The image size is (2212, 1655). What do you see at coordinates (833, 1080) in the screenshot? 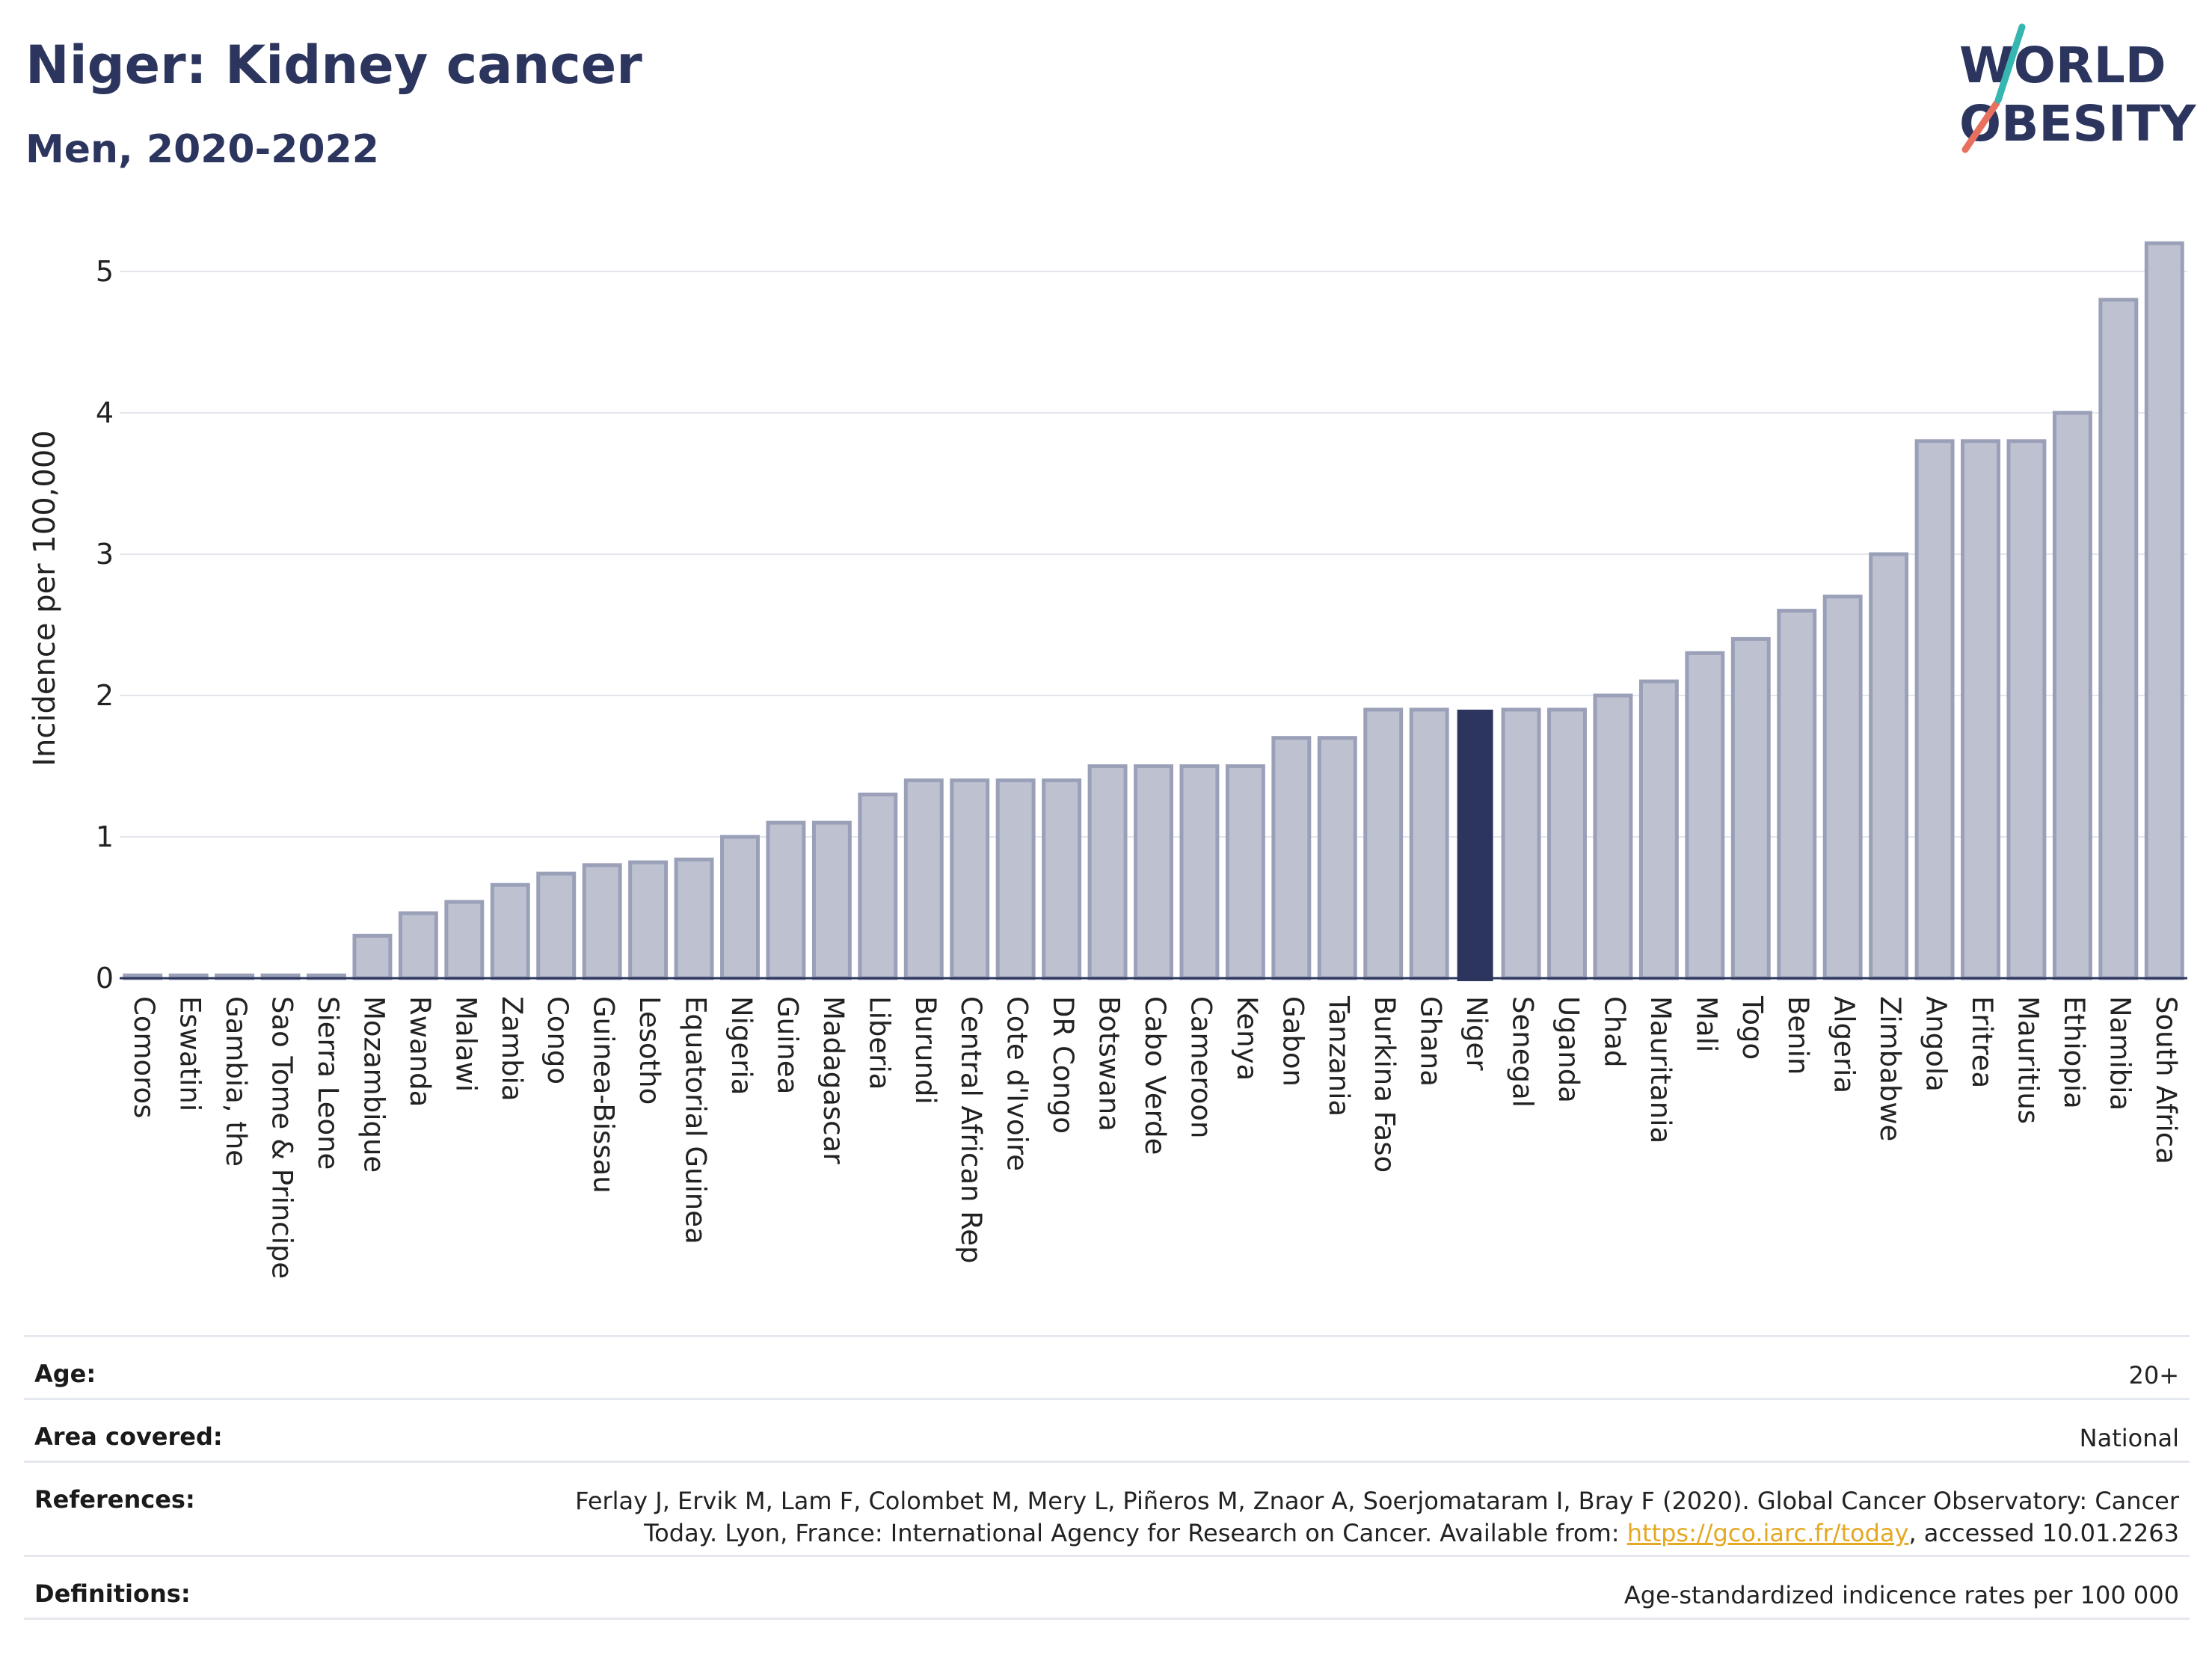
I see `x-tick-label: Madagascar` at bounding box center [833, 1080].